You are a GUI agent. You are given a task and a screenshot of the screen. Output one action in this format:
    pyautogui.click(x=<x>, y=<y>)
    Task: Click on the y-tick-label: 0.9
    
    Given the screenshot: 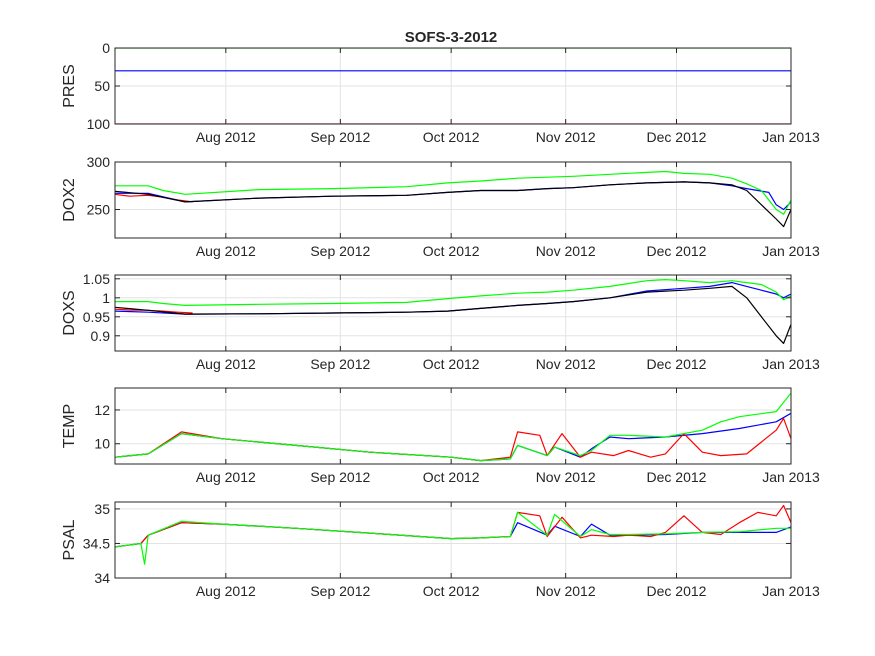 What is the action you would take?
    pyautogui.click(x=101, y=336)
    